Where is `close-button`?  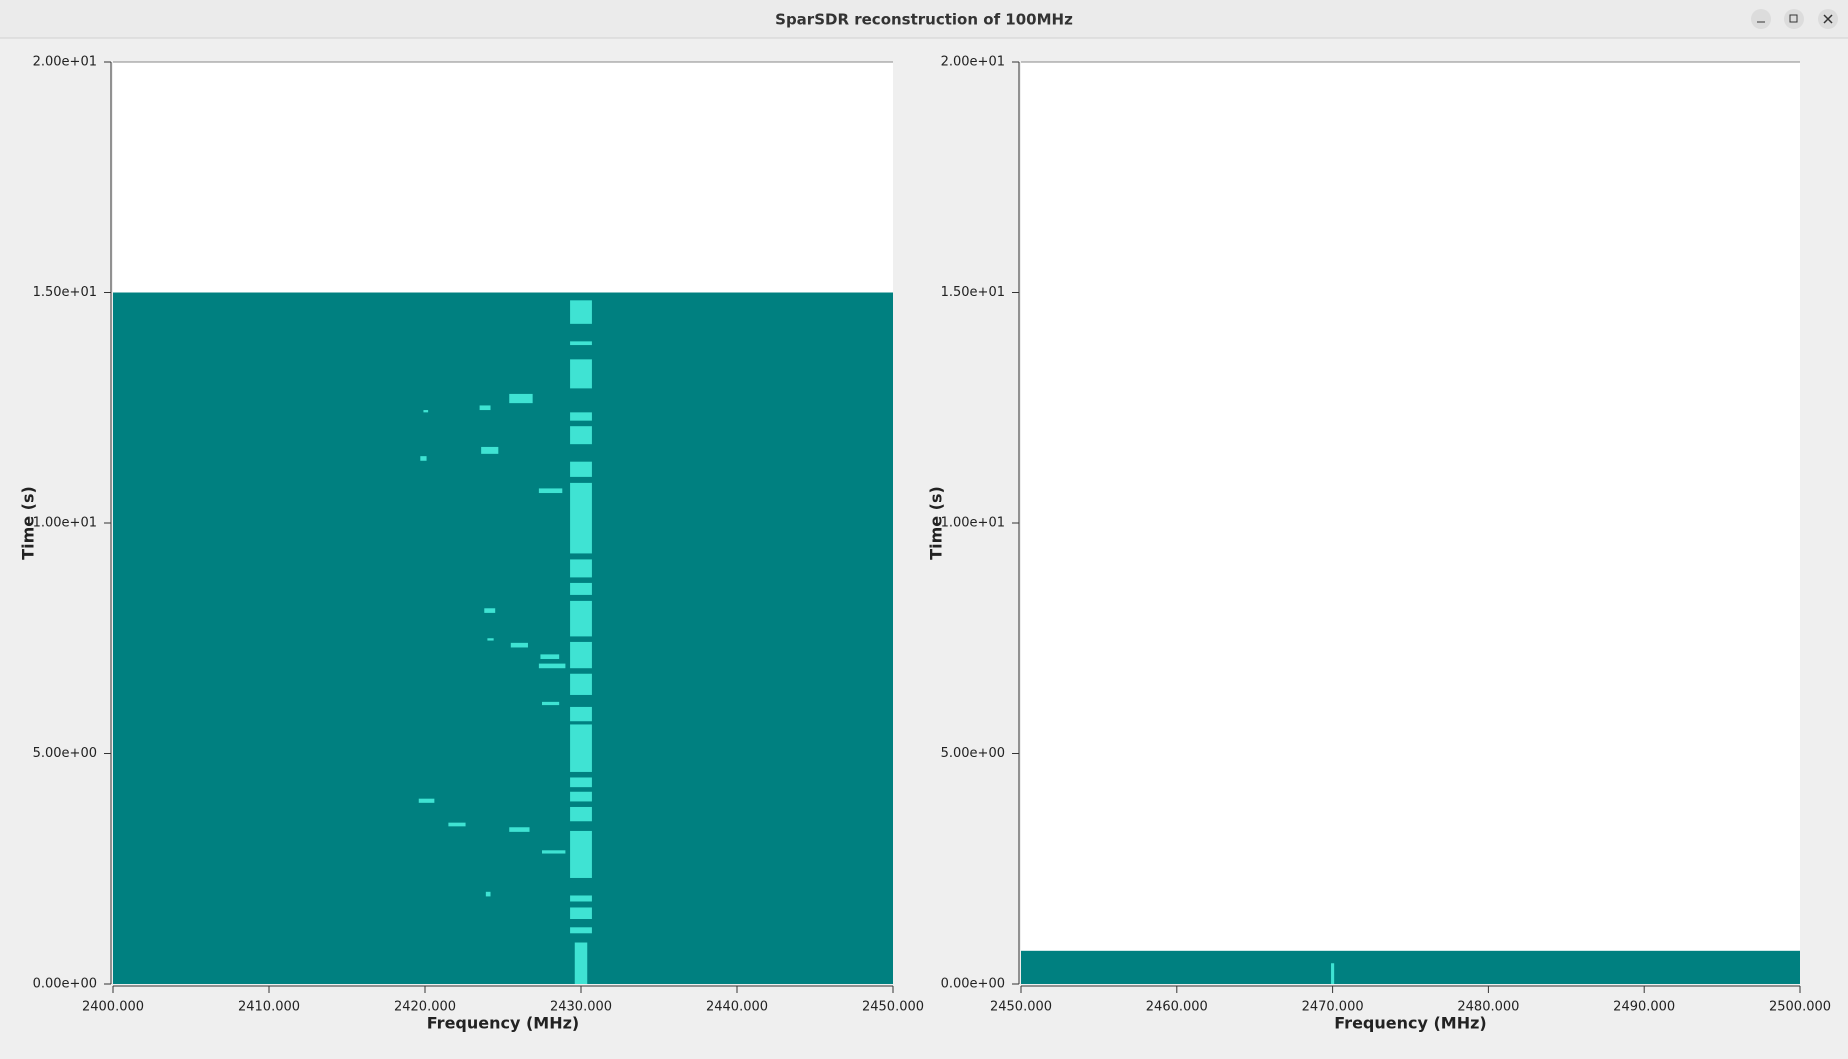
close-button is located at coordinates (1828, 19).